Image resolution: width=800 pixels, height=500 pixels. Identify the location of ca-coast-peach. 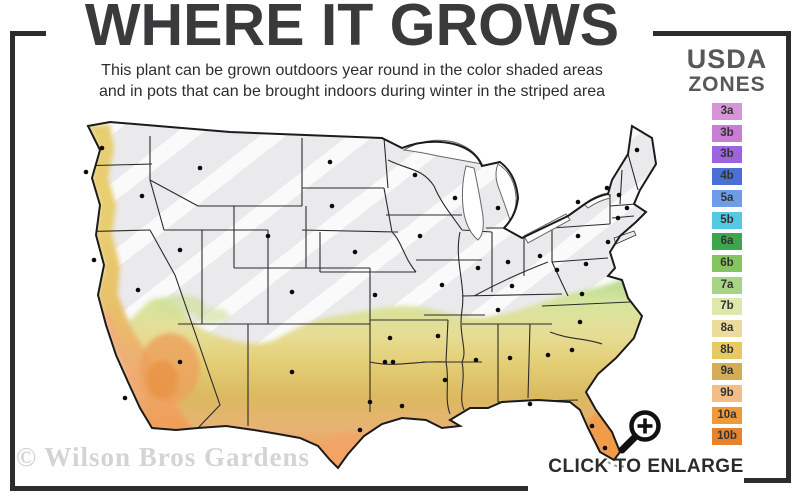
(124, 360).